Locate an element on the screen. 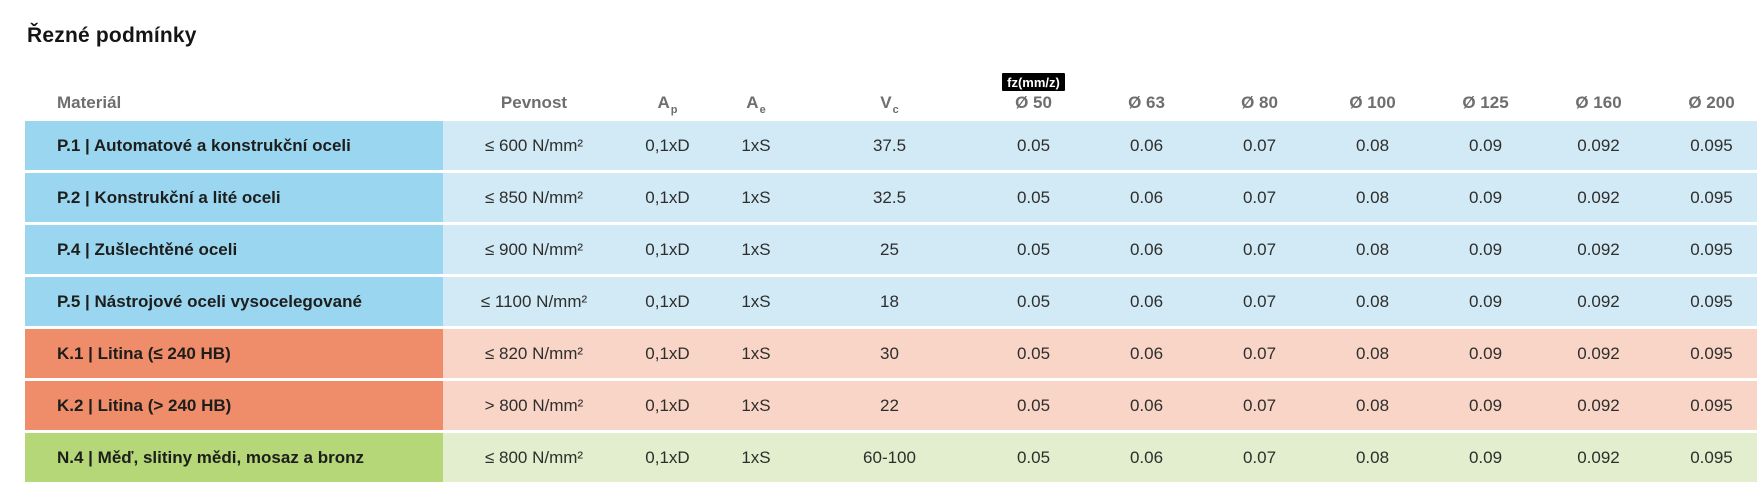 The width and height of the screenshot is (1757, 501). header-vc: Vc is located at coordinates (889, 107).